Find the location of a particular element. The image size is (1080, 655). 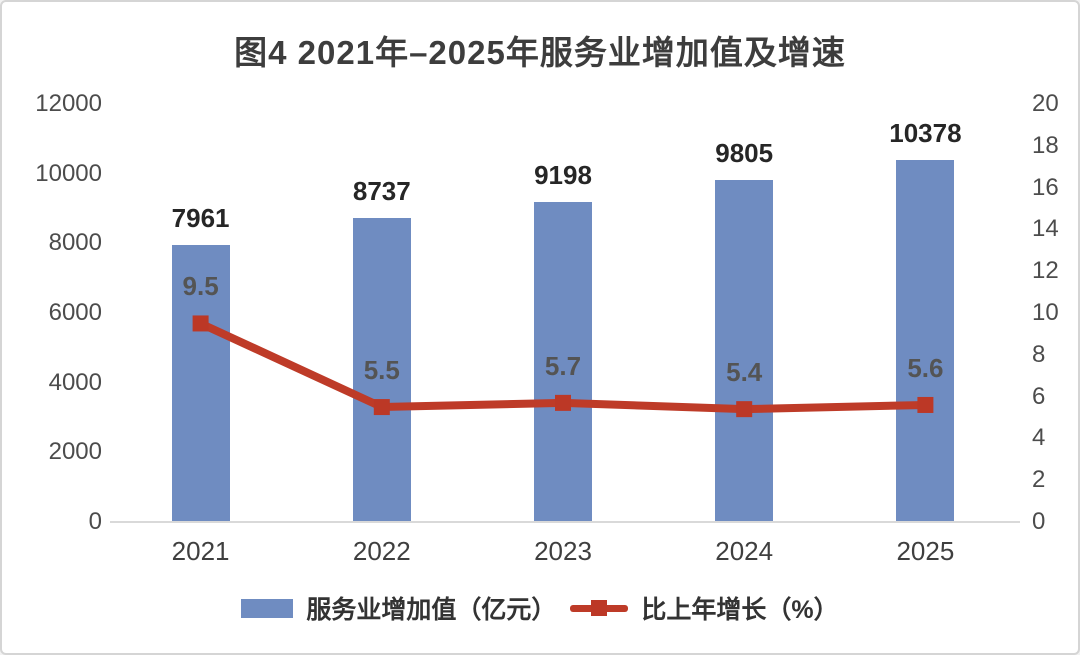

right-axis-tick-label: 14 is located at coordinates (1045, 229).